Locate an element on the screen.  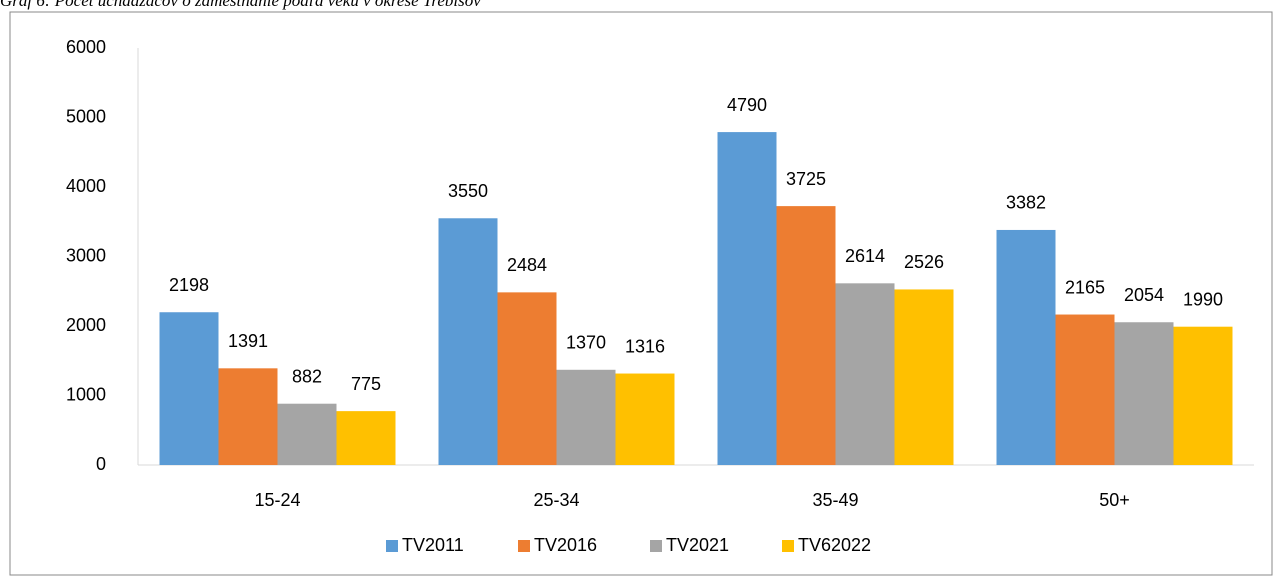
y-tick-label: 5000 is located at coordinates (86, 116).